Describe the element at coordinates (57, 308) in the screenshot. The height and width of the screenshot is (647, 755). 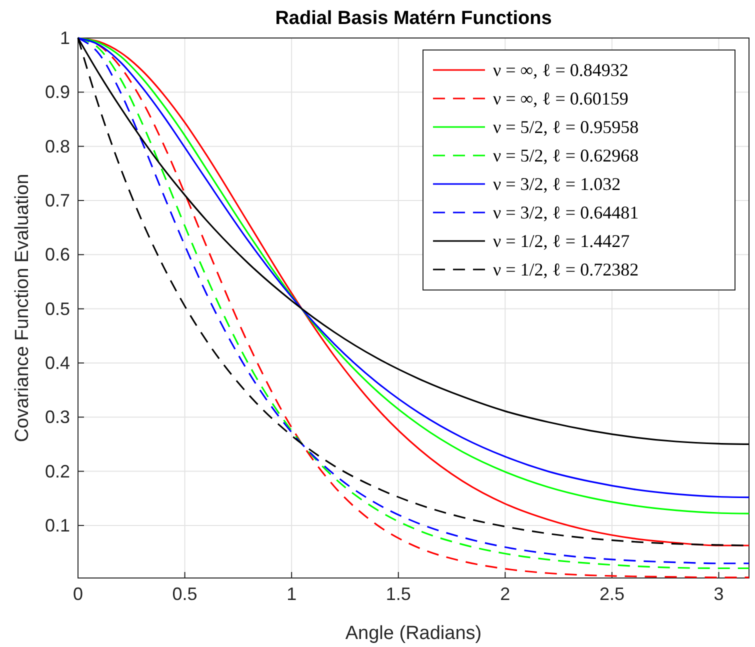
I see `y-tick-label: 0.5` at that location.